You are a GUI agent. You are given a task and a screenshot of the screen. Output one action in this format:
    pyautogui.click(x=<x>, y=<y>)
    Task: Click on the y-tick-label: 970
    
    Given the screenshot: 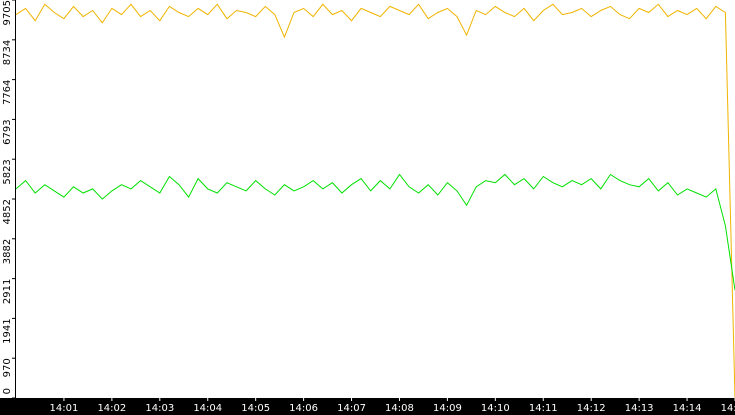 What is the action you would take?
    pyautogui.click(x=7, y=367)
    